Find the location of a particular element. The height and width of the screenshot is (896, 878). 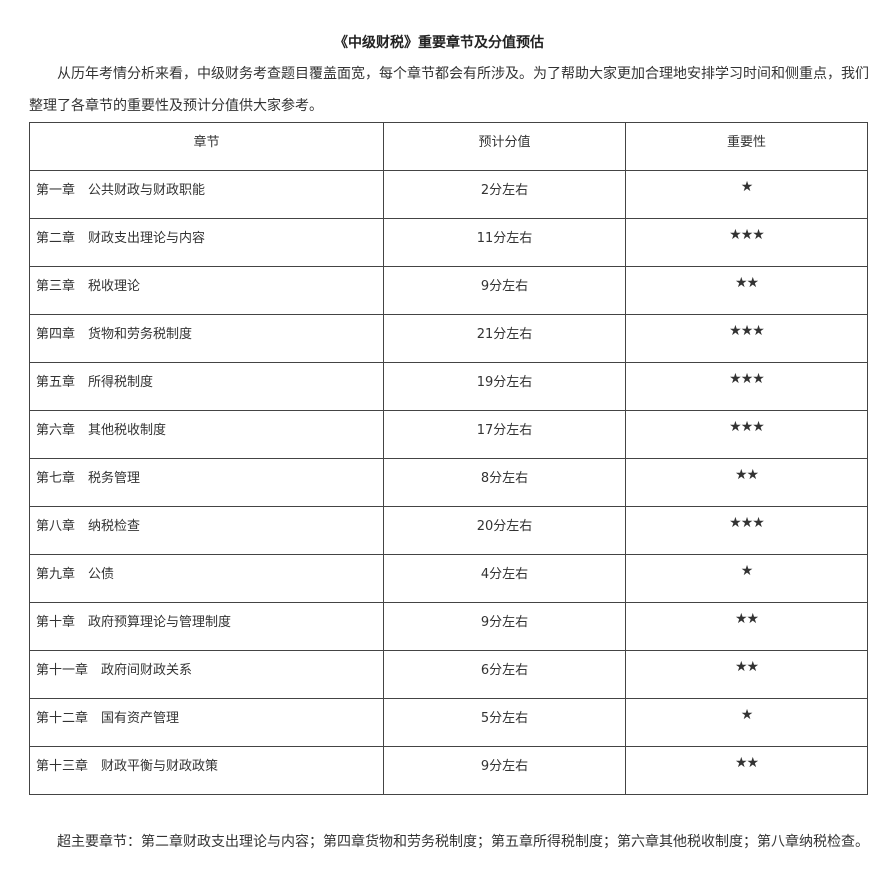

table-row: 第三章 税收理论 9分左右 ★★ is located at coordinates (448, 290).